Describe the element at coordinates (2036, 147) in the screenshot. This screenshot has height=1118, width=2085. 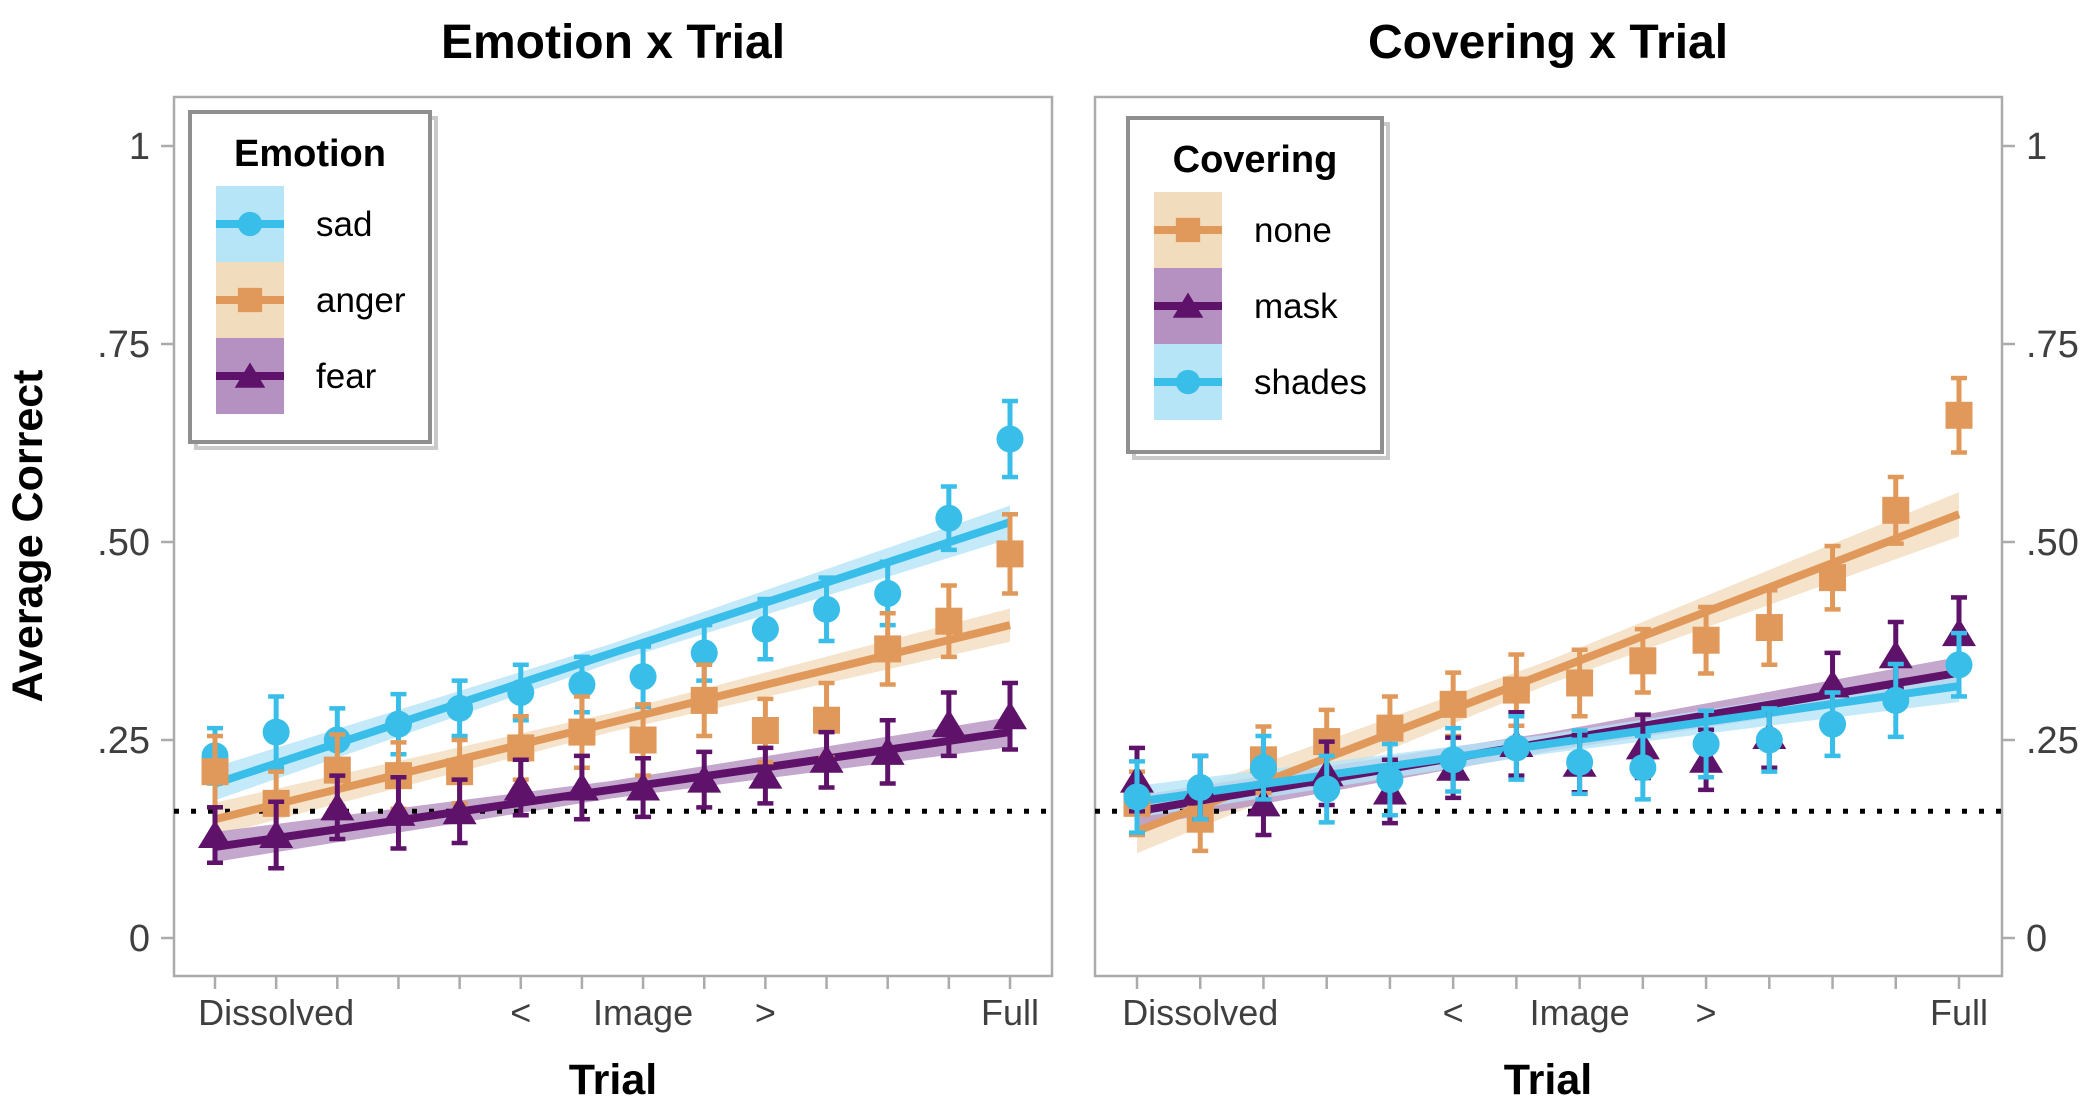
I see `y-tick-label: 1` at that location.